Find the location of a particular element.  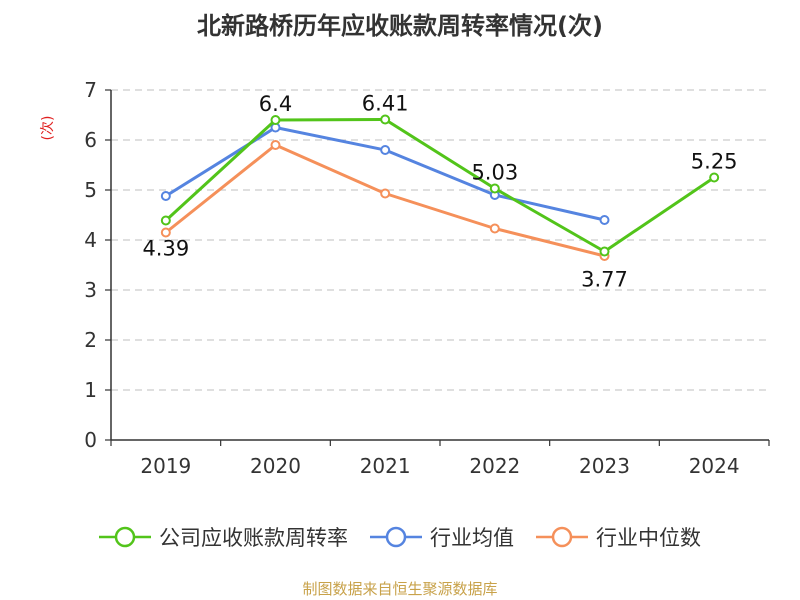

legend: 公司应收账款周转率 行业均值 行业中位数 is located at coordinates (400, 537).